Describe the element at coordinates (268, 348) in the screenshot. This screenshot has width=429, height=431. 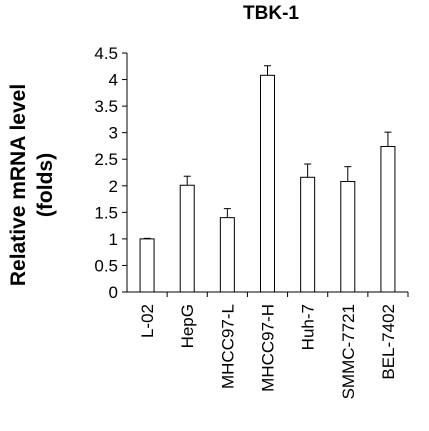
I see `x-tick-label: MHCC97-H` at that location.